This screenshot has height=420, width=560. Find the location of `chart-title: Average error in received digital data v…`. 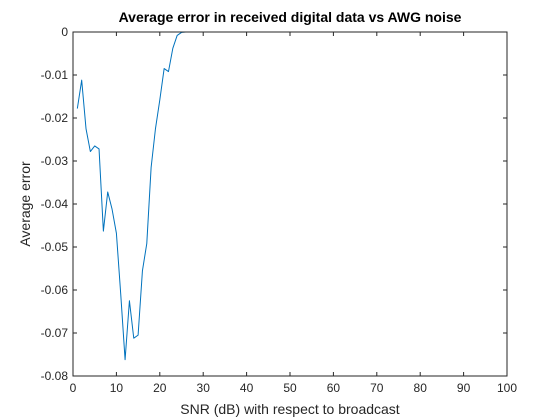

chart-title: Average error in received digital data v… is located at coordinates (290, 17).